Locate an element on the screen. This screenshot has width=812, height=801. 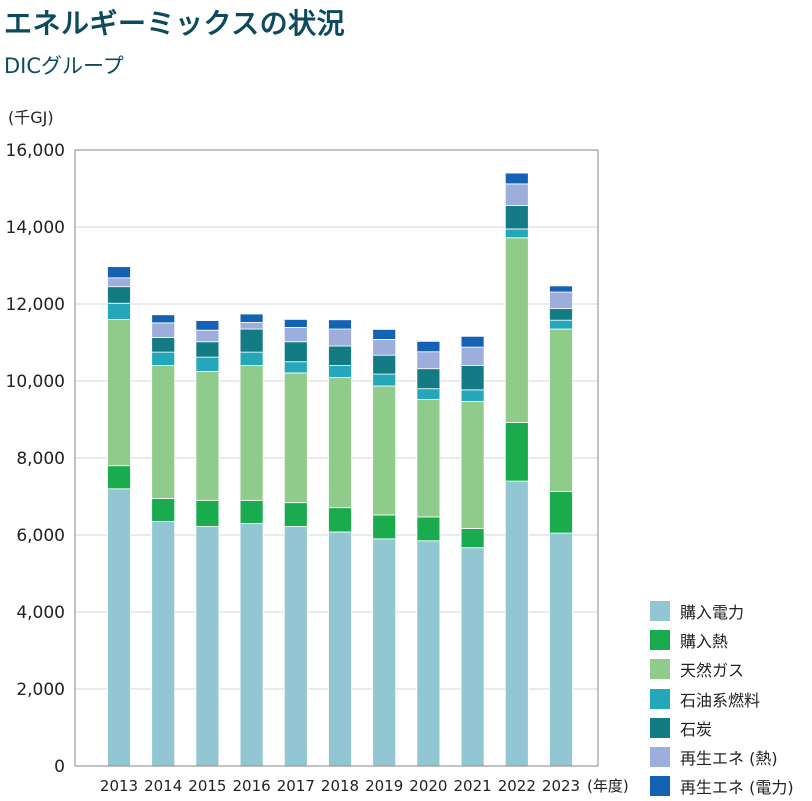
chart-subtitle: DICグループ is located at coordinates (64, 66).